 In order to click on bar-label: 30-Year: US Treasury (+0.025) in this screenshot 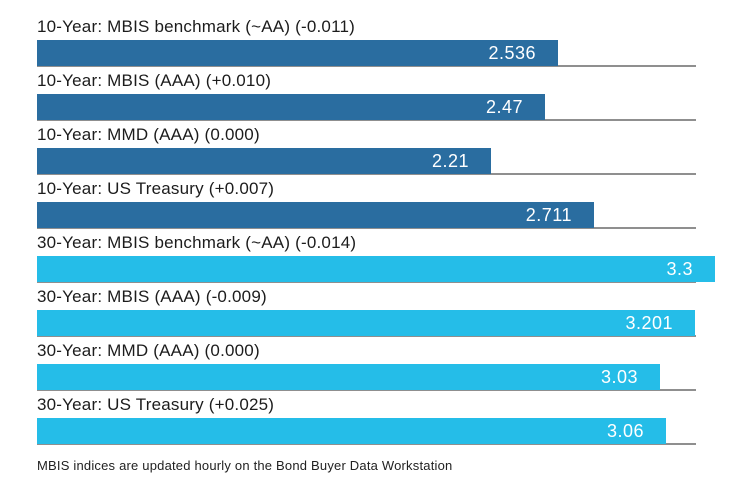, I will do `click(156, 404)`.